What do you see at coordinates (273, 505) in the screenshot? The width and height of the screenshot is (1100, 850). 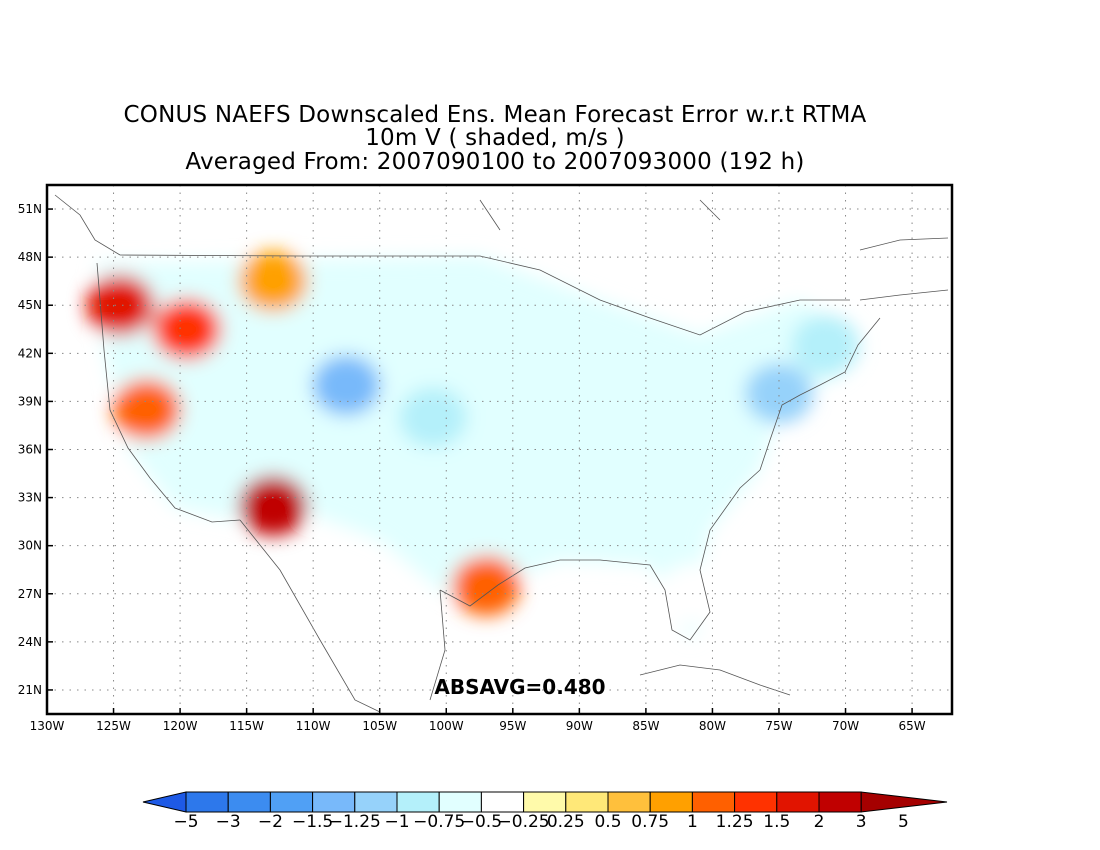 I see `field-region-southwest-arizona` at bounding box center [273, 505].